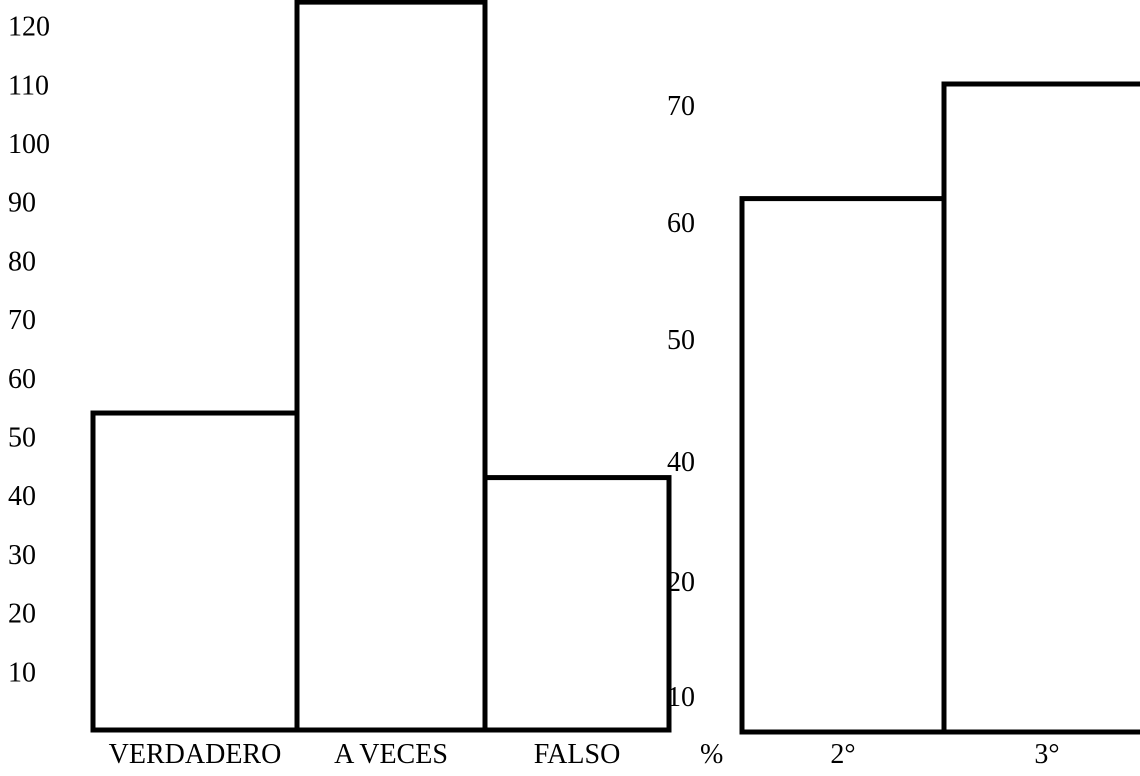  Describe the element at coordinates (711, 754) in the screenshot. I see `y-axis-unit-label: %` at that location.